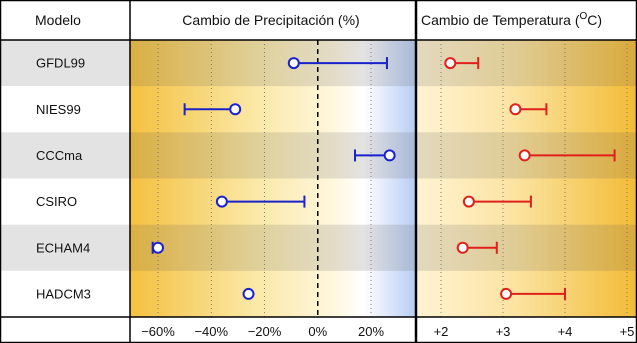 Image resolution: width=637 pixels, height=343 pixels. I want to click on temp-header-main: Cambio de Temperatura (, so click(500, 20).